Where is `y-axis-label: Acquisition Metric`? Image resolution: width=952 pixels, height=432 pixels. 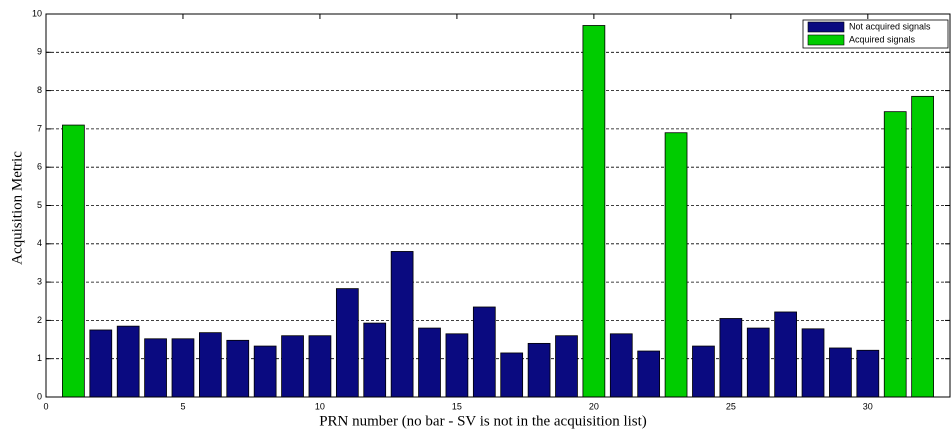
y-axis-label: Acquisition Metric is located at coordinates (17, 208).